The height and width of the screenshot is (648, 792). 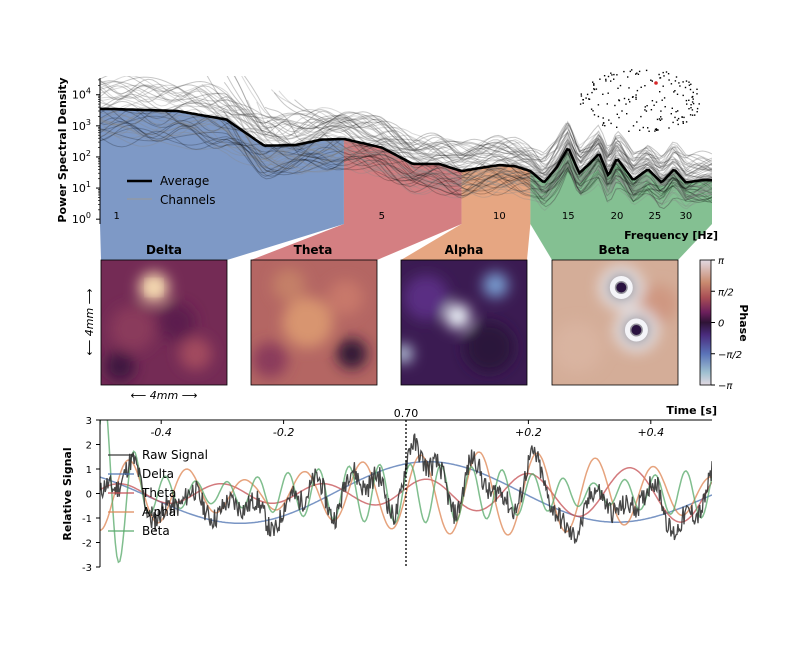 What do you see at coordinates (656, 83) in the screenshot?
I see `selected-electrode` at bounding box center [656, 83].